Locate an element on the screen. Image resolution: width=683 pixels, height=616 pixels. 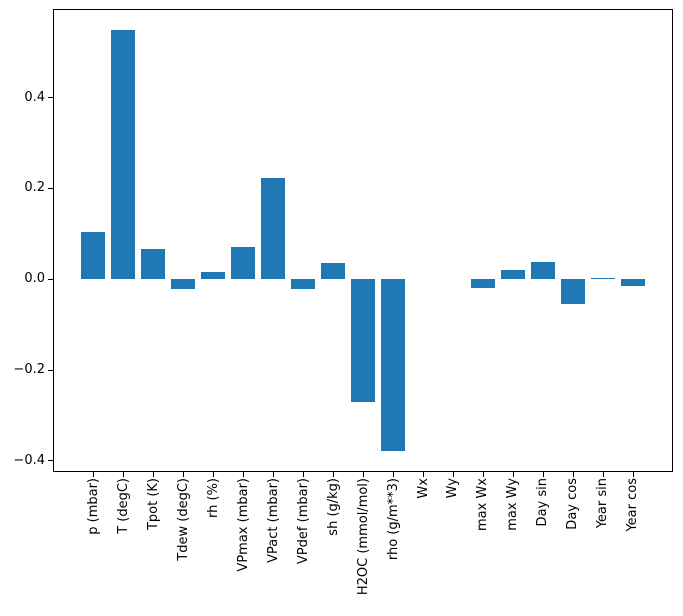
x-tick-label: sh (g/kg) is located at coordinates (333, 507).